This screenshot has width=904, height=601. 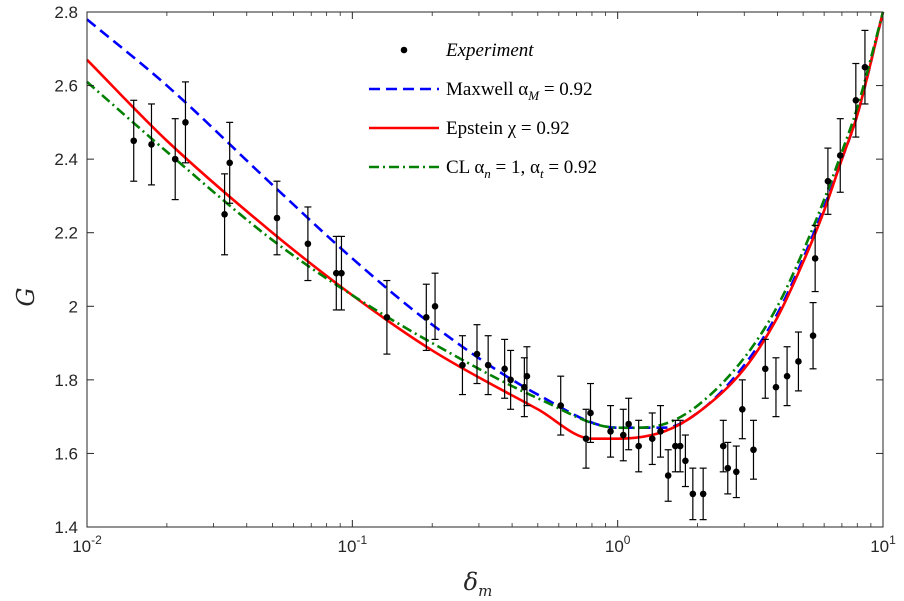 I want to click on y-tick-label: 2.4, so click(x=66, y=159).